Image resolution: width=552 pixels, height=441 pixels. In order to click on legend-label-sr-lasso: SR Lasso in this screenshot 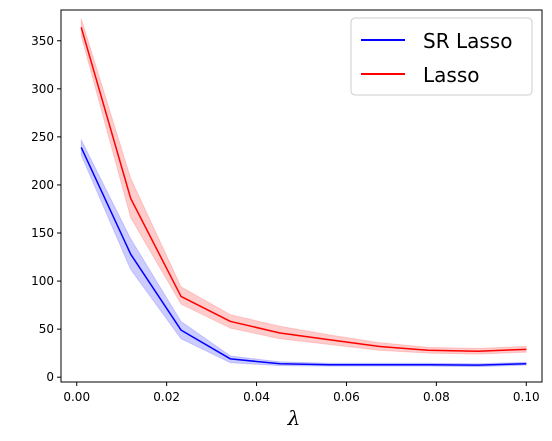, I will do `click(467, 41)`.